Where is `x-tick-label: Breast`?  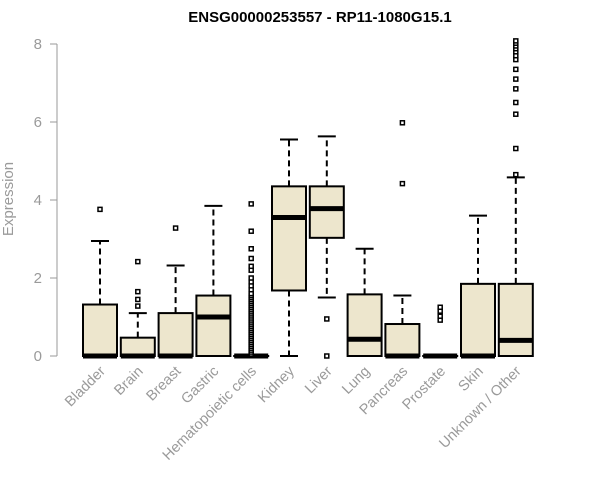 x-tick-label: Breast is located at coordinates (163, 384).